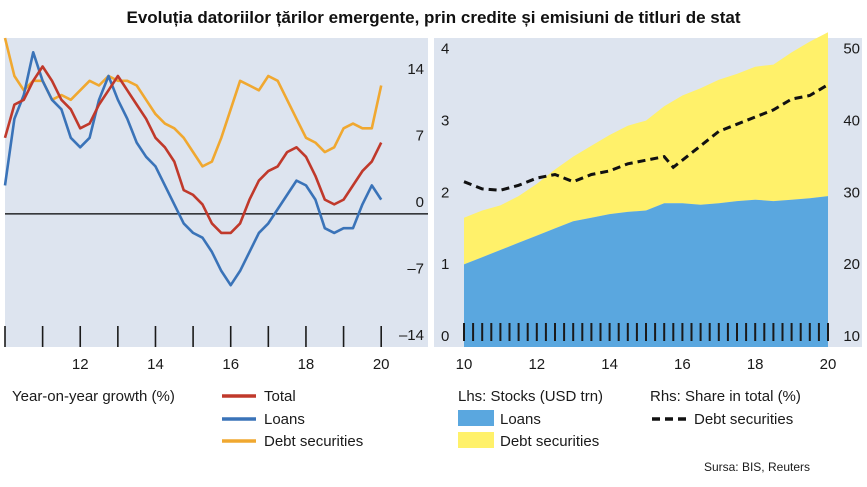  Describe the element at coordinates (80, 364) in the screenshot. I see `left-x-tick-label: 12` at that location.